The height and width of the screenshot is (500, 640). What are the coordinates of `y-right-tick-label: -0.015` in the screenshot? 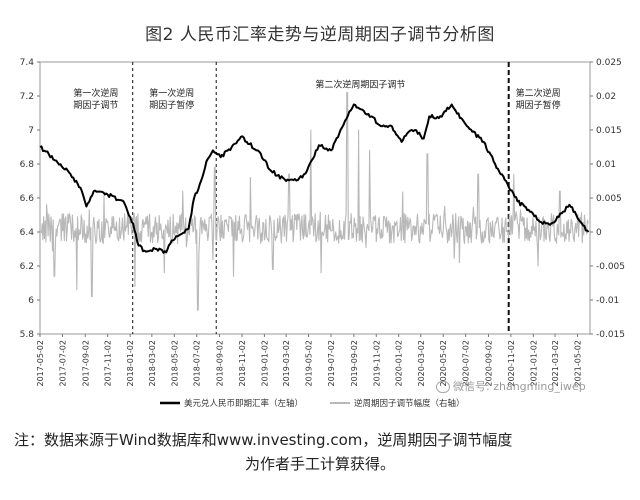 It's located at (610, 335).